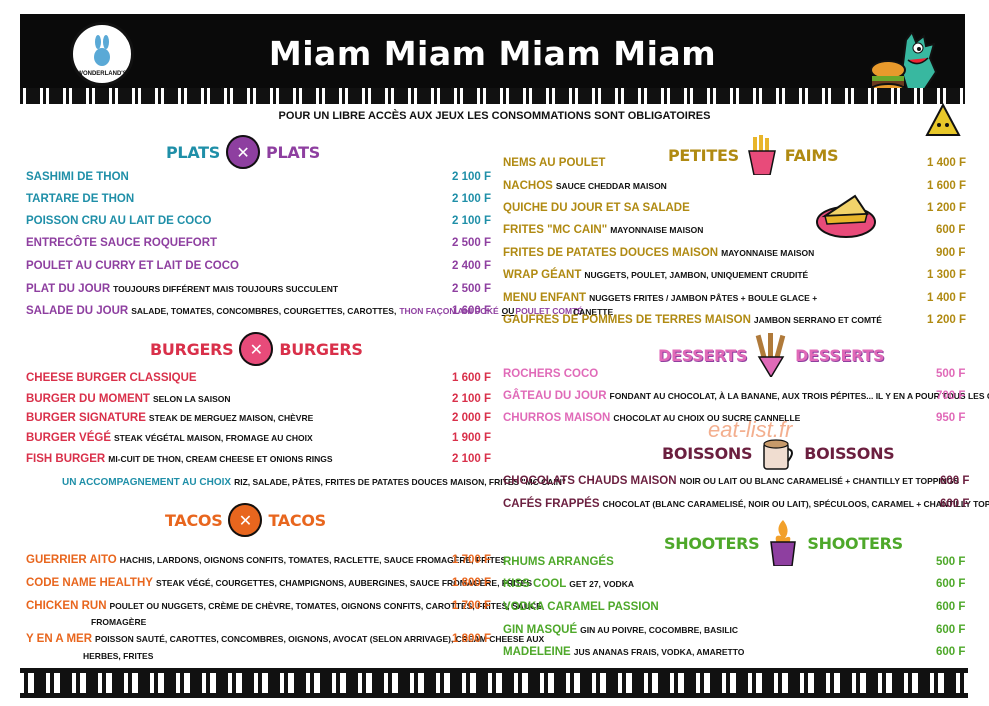 This screenshot has height=706, width=989. Describe the element at coordinates (293, 152) in the screenshot. I see `section-title-right: PLATS` at that location.